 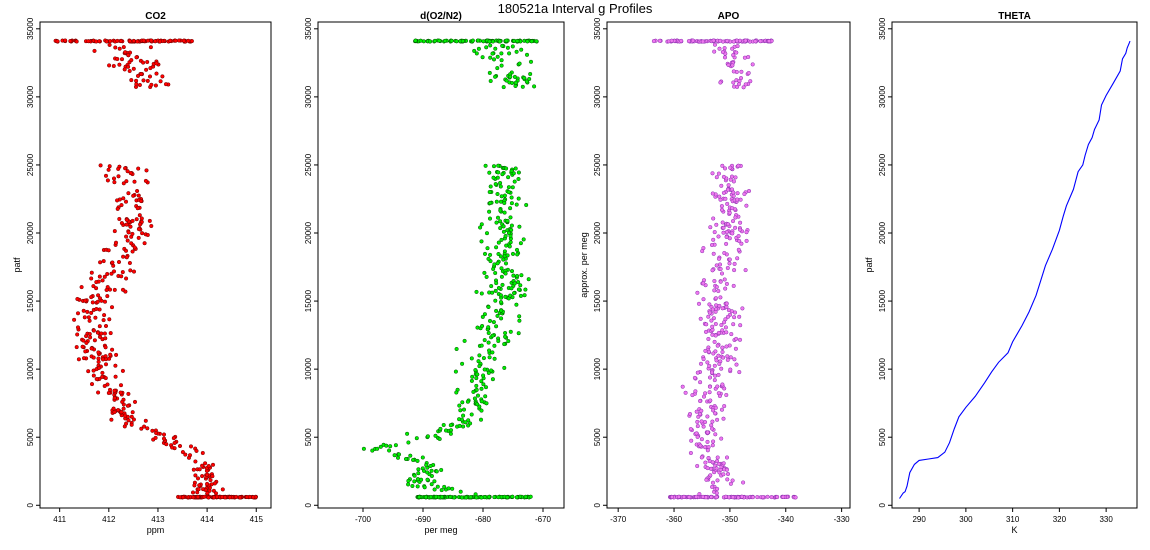 I want to click on y-tick-label: 15000, so click(x=882, y=300).